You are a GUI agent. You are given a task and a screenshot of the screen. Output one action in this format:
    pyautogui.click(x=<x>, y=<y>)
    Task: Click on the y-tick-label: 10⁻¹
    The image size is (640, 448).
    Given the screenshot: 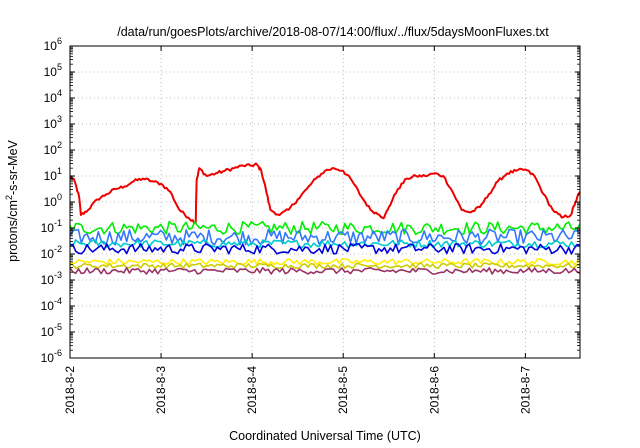 What is the action you would take?
    pyautogui.click(x=51, y=226)
    